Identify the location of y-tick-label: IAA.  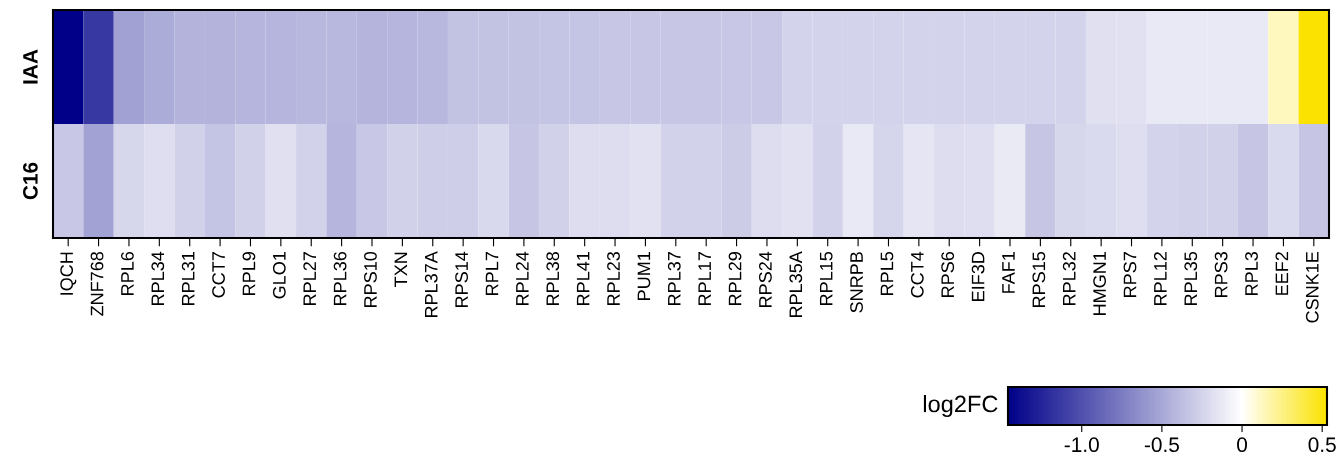
(30, 66).